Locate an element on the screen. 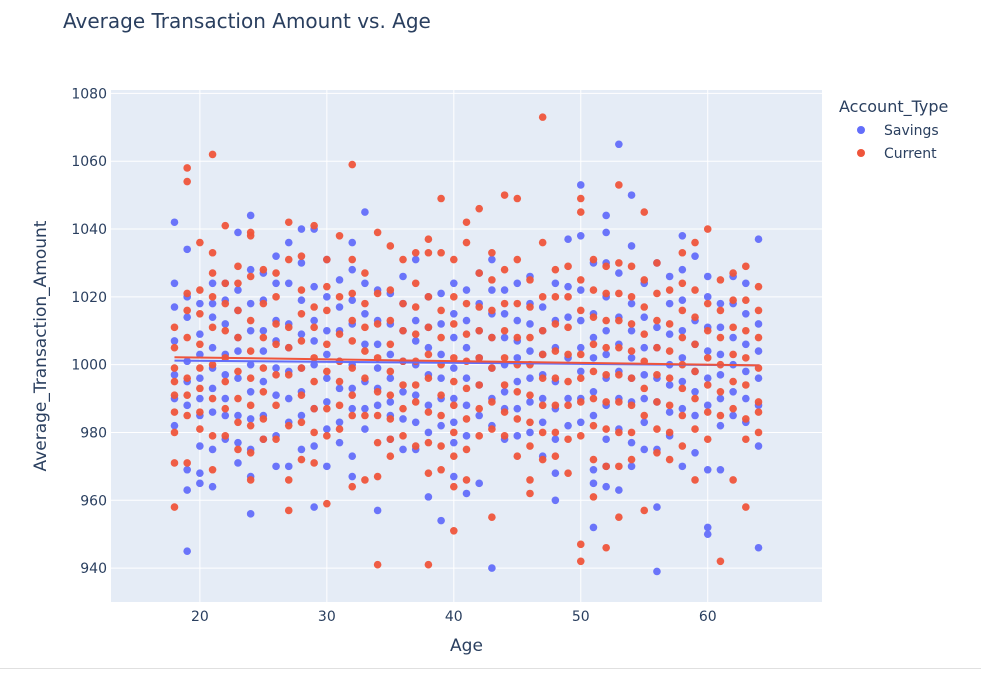 Image resolution: width=981 pixels, height=679 pixels. legend: Account_Type Savings Current is located at coordinates (893, 129).